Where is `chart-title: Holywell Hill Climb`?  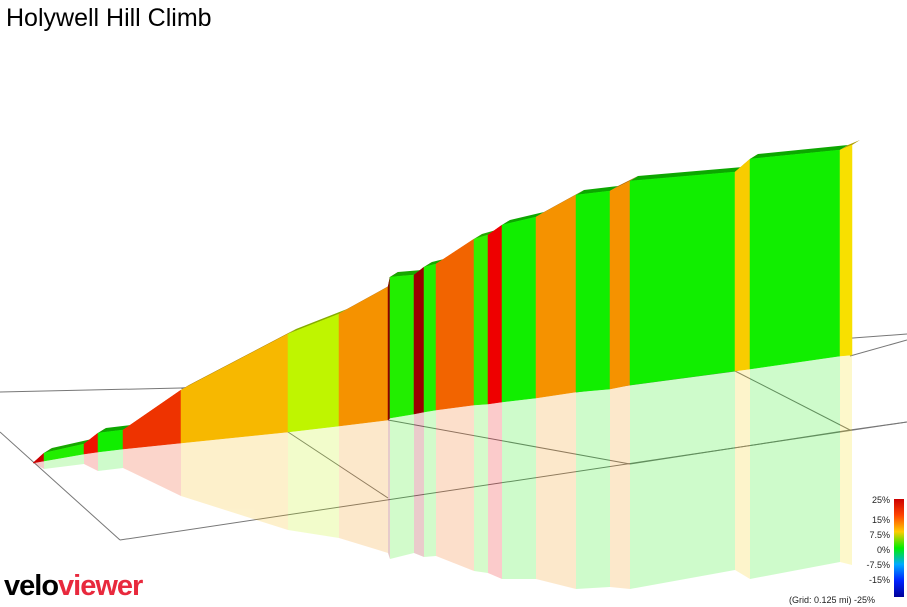
chart-title: Holywell Hill Climb is located at coordinates (109, 18).